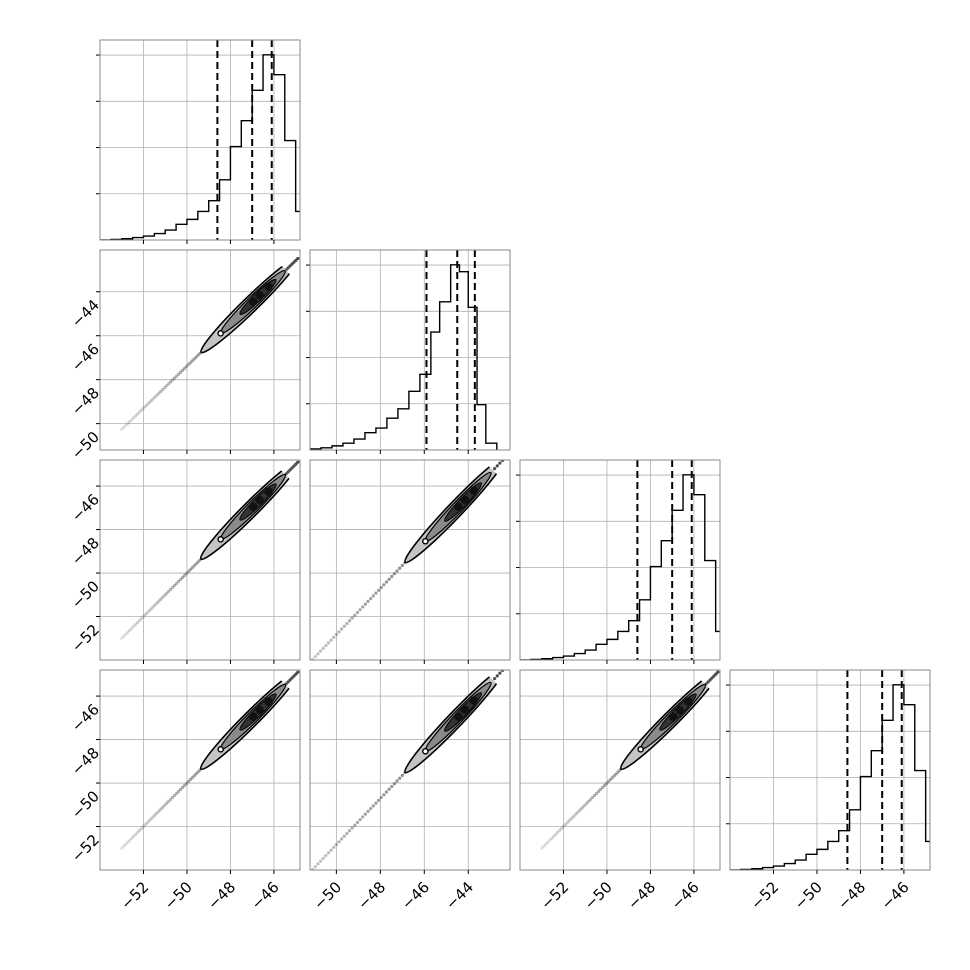 This screenshot has height=970, width=970. Describe the element at coordinates (764, 895) in the screenshot. I see `x-tick-label: −52` at that location.